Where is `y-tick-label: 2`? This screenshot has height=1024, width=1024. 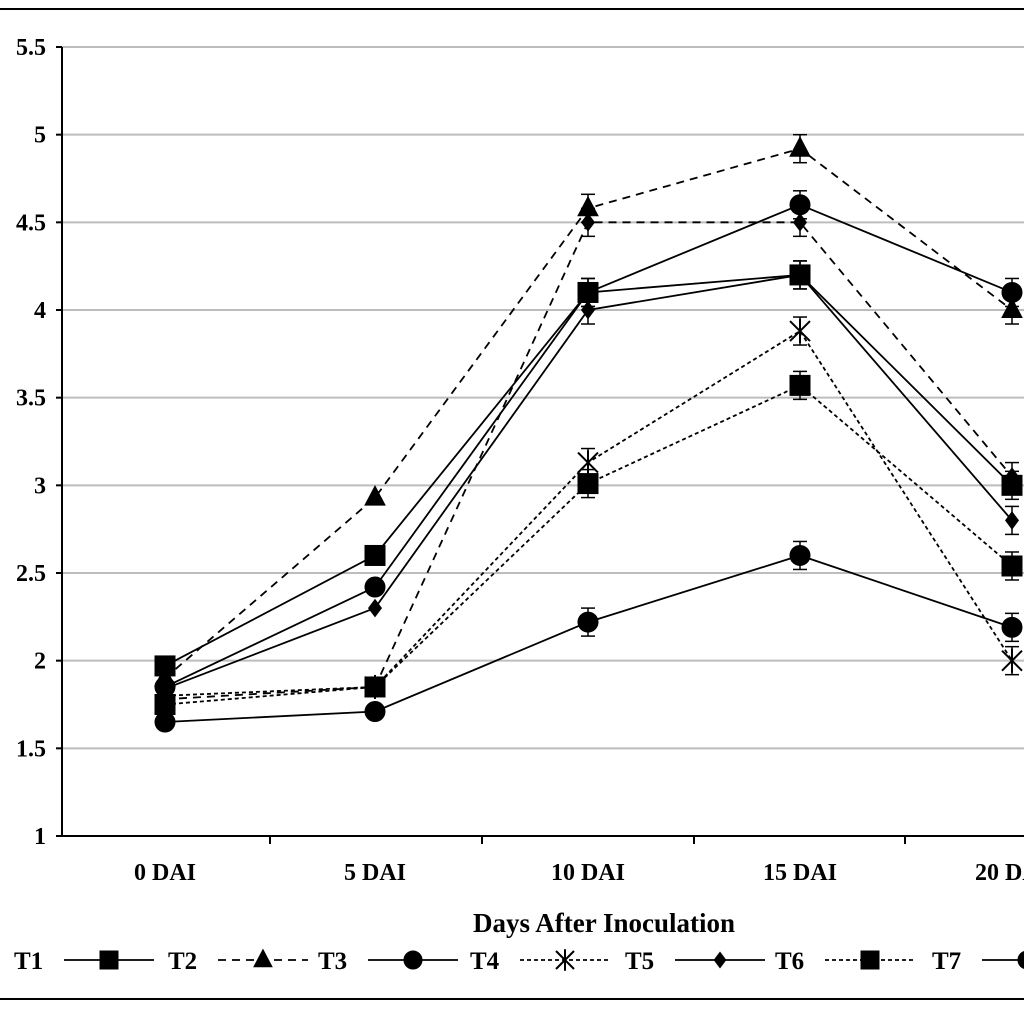
y-tick-label: 2 is located at coordinates (40, 662).